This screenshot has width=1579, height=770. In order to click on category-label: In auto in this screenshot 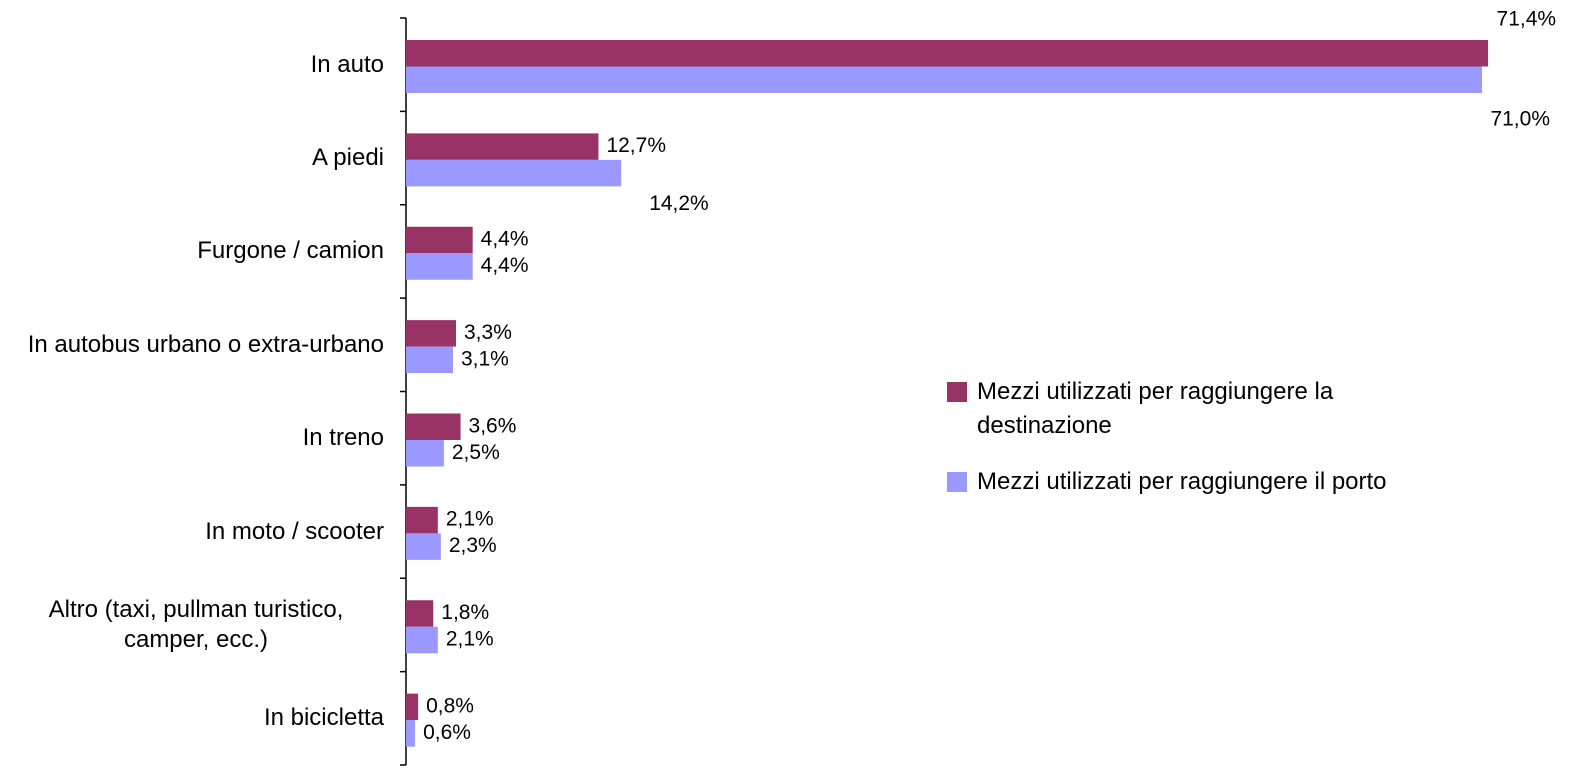, I will do `click(196, 64)`.